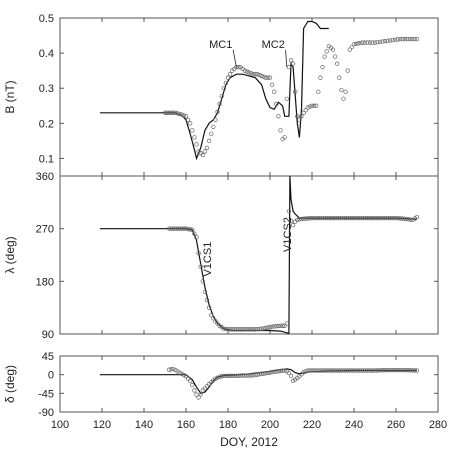  I want to click on x-tick-label: 180, so click(228, 425).